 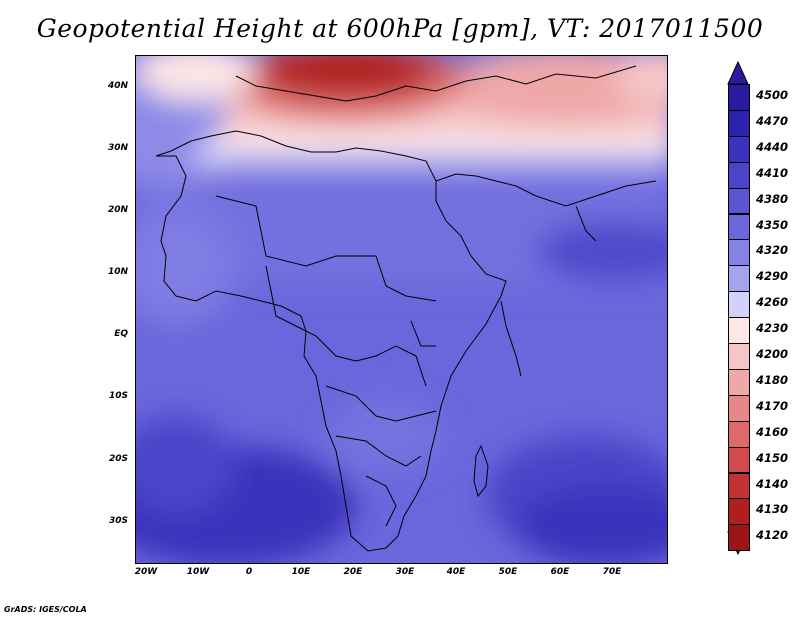 What do you see at coordinates (301, 572) in the screenshot?
I see `lon-tick: 10E` at bounding box center [301, 572].